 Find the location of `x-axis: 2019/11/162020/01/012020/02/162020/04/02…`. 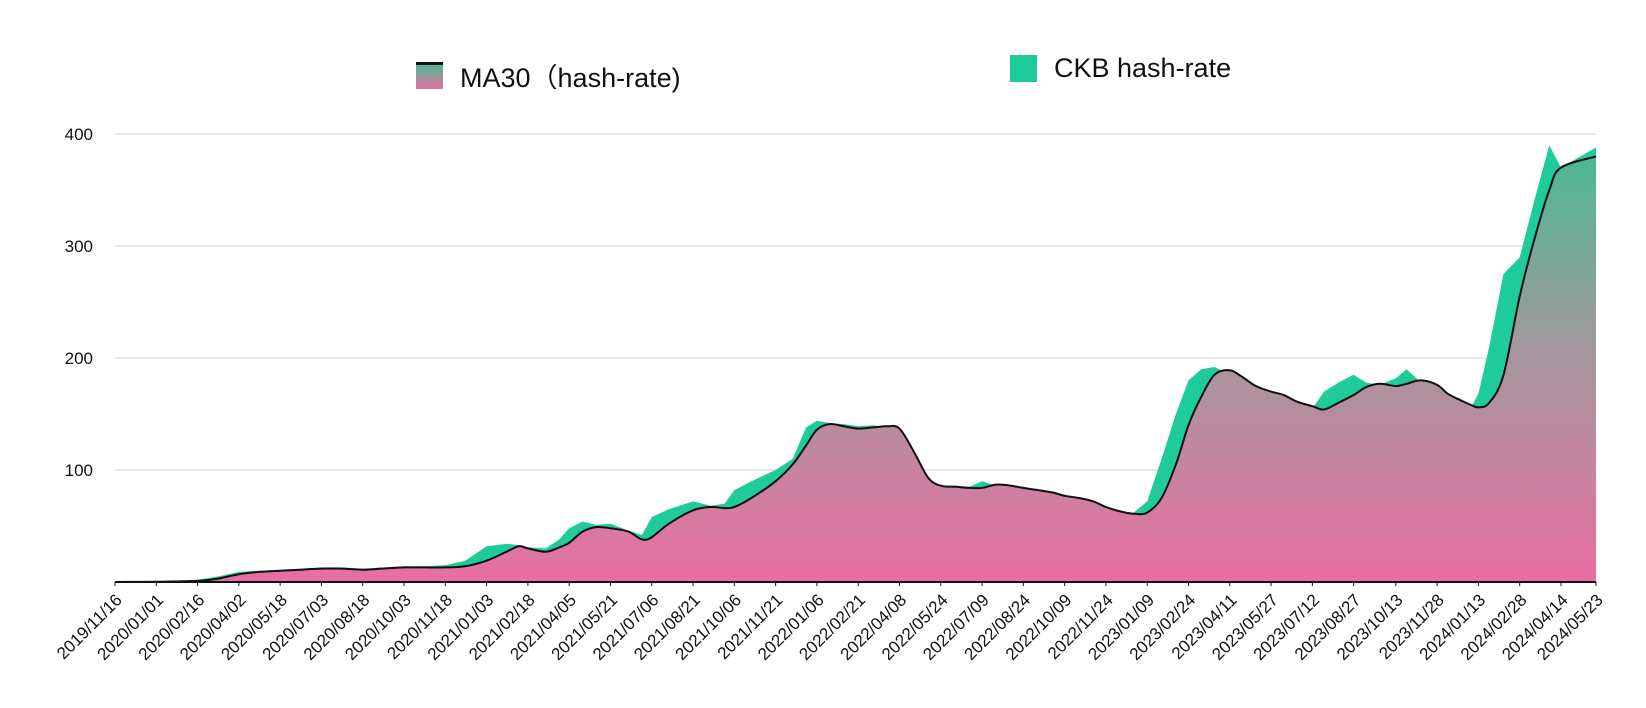

x-axis: 2019/11/162020/01/012020/02/162020/04/02… is located at coordinates (830, 623).